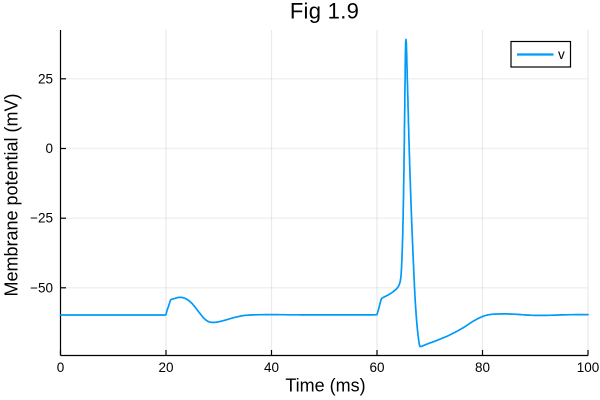 This screenshot has width=600, height=400. Describe the element at coordinates (12, 194) in the screenshot. I see `svg-text: Membrane potential (mV)` at that location.